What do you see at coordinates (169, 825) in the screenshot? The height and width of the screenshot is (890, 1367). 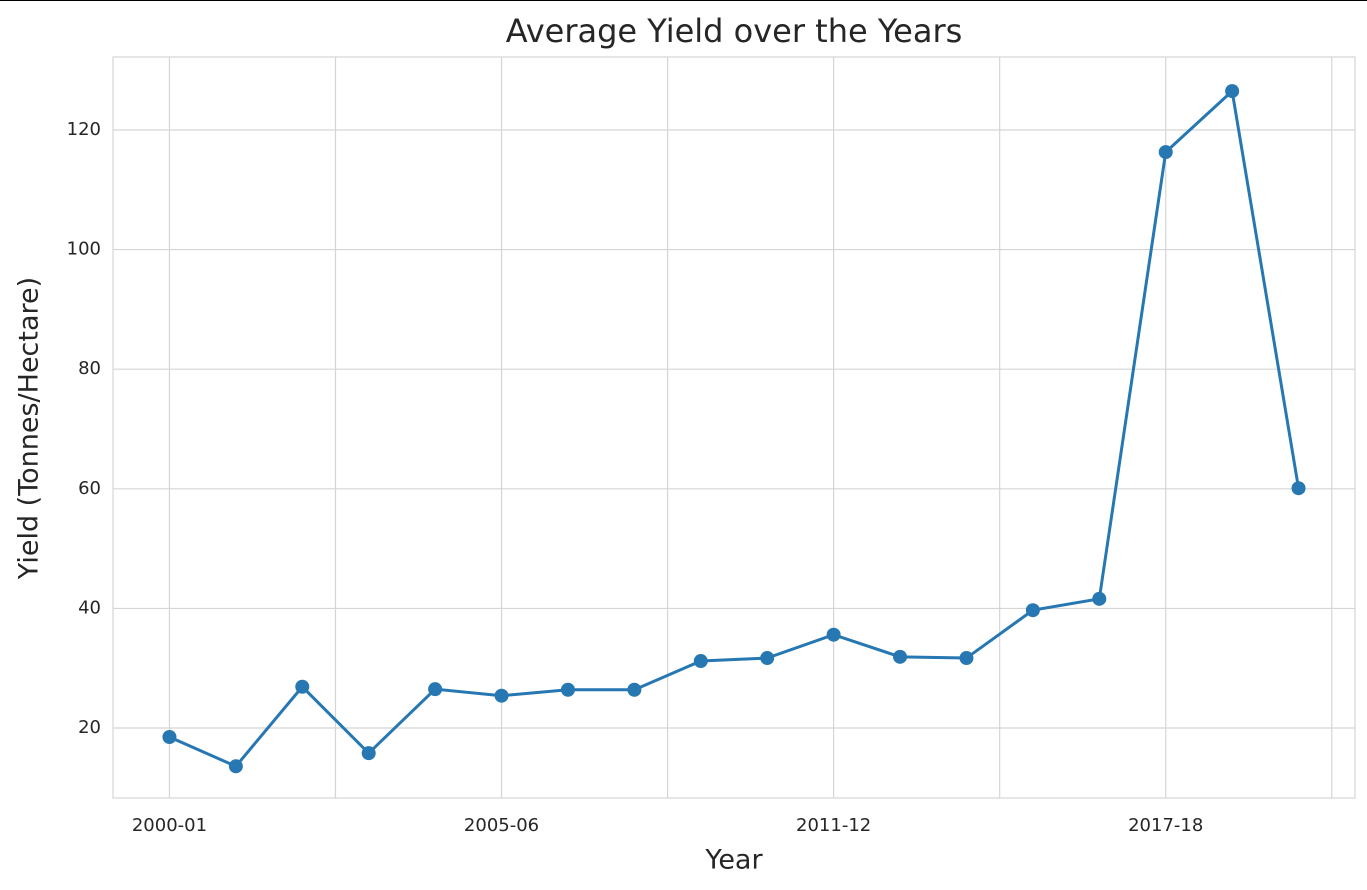 I see `x-tick-label: 2000-01` at bounding box center [169, 825].